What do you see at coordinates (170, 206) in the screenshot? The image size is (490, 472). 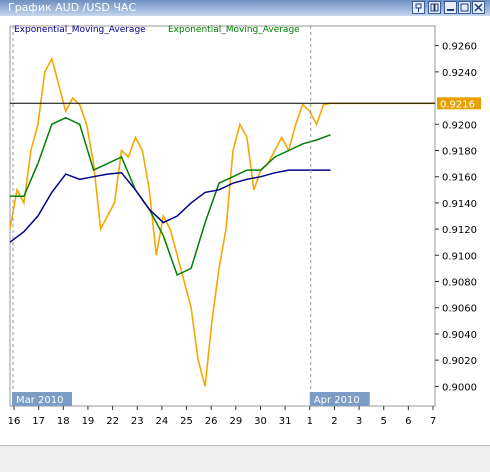 I see `ema-slow-line` at bounding box center [170, 206].